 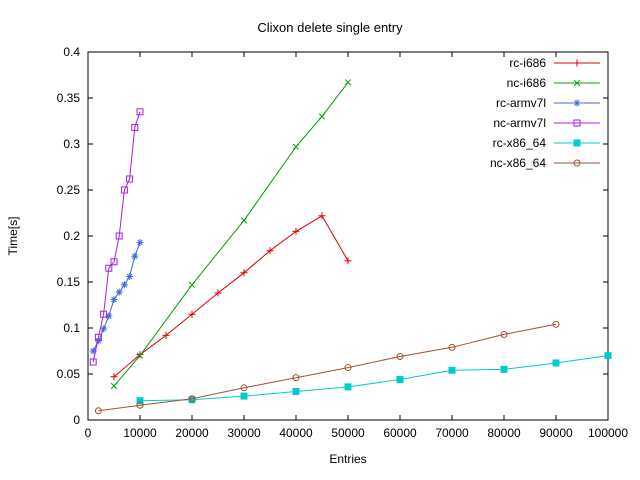 I want to click on chart-title: Clixon delete single entry, so click(x=330, y=27).